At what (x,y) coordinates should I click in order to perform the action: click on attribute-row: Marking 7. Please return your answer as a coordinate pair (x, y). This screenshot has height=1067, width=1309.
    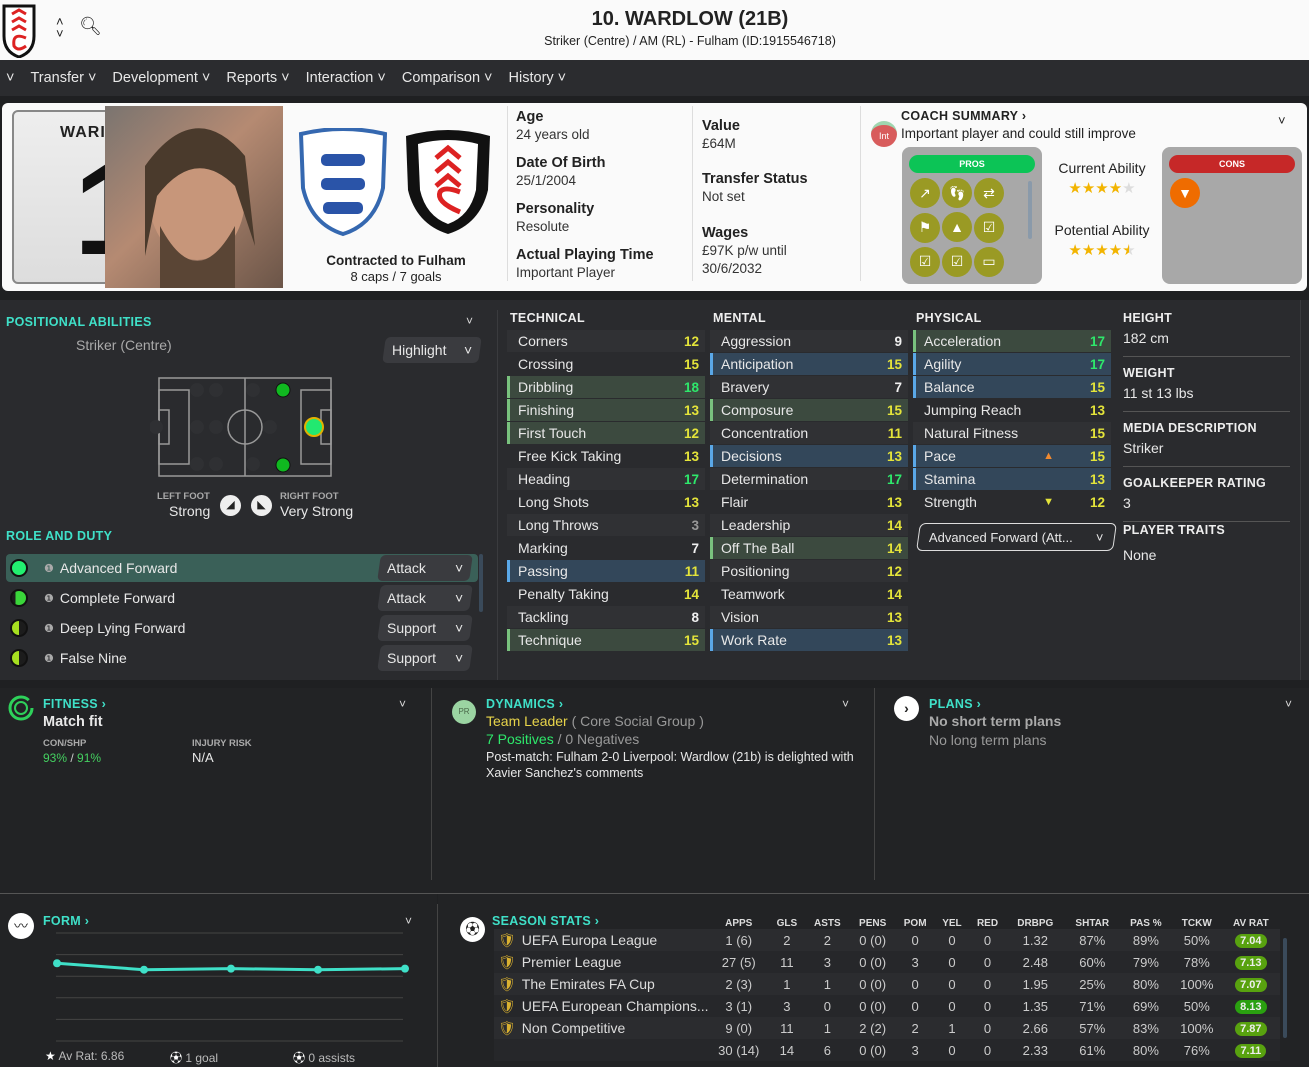
    Looking at the image, I should click on (606, 548).